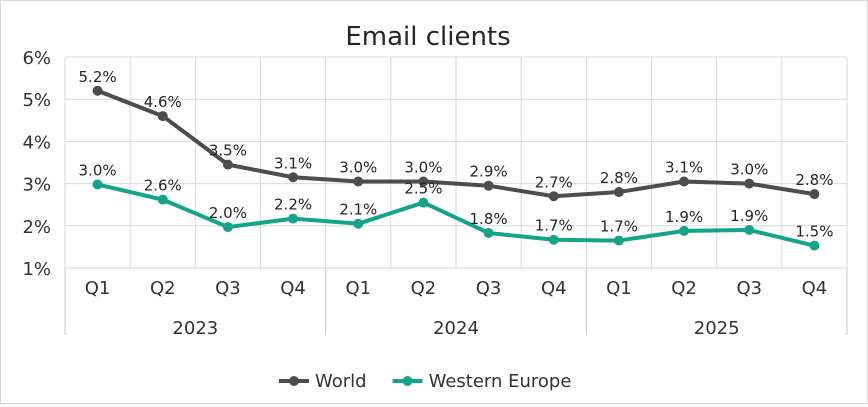 Image resolution: width=868 pixels, height=407 pixels. I want to click on y-tick-label: 3%, so click(36, 185).